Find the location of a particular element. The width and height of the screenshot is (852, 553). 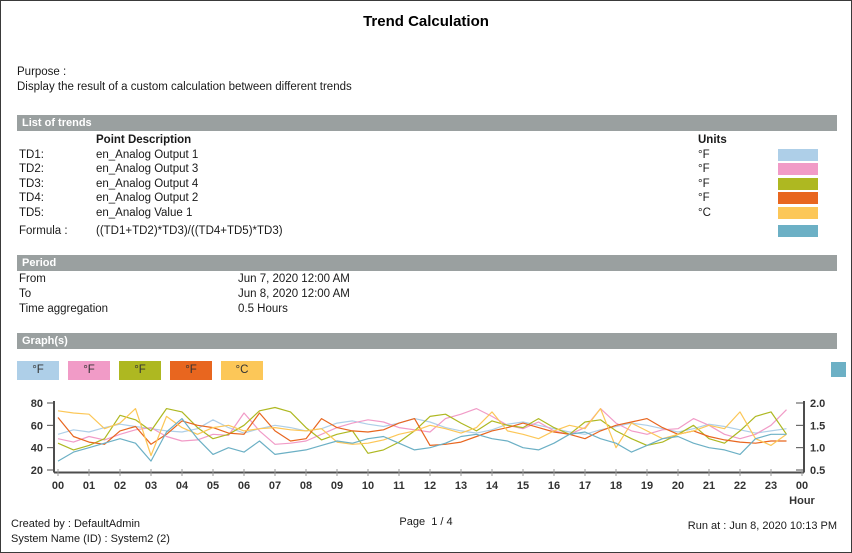

period-label: To is located at coordinates (25, 294).